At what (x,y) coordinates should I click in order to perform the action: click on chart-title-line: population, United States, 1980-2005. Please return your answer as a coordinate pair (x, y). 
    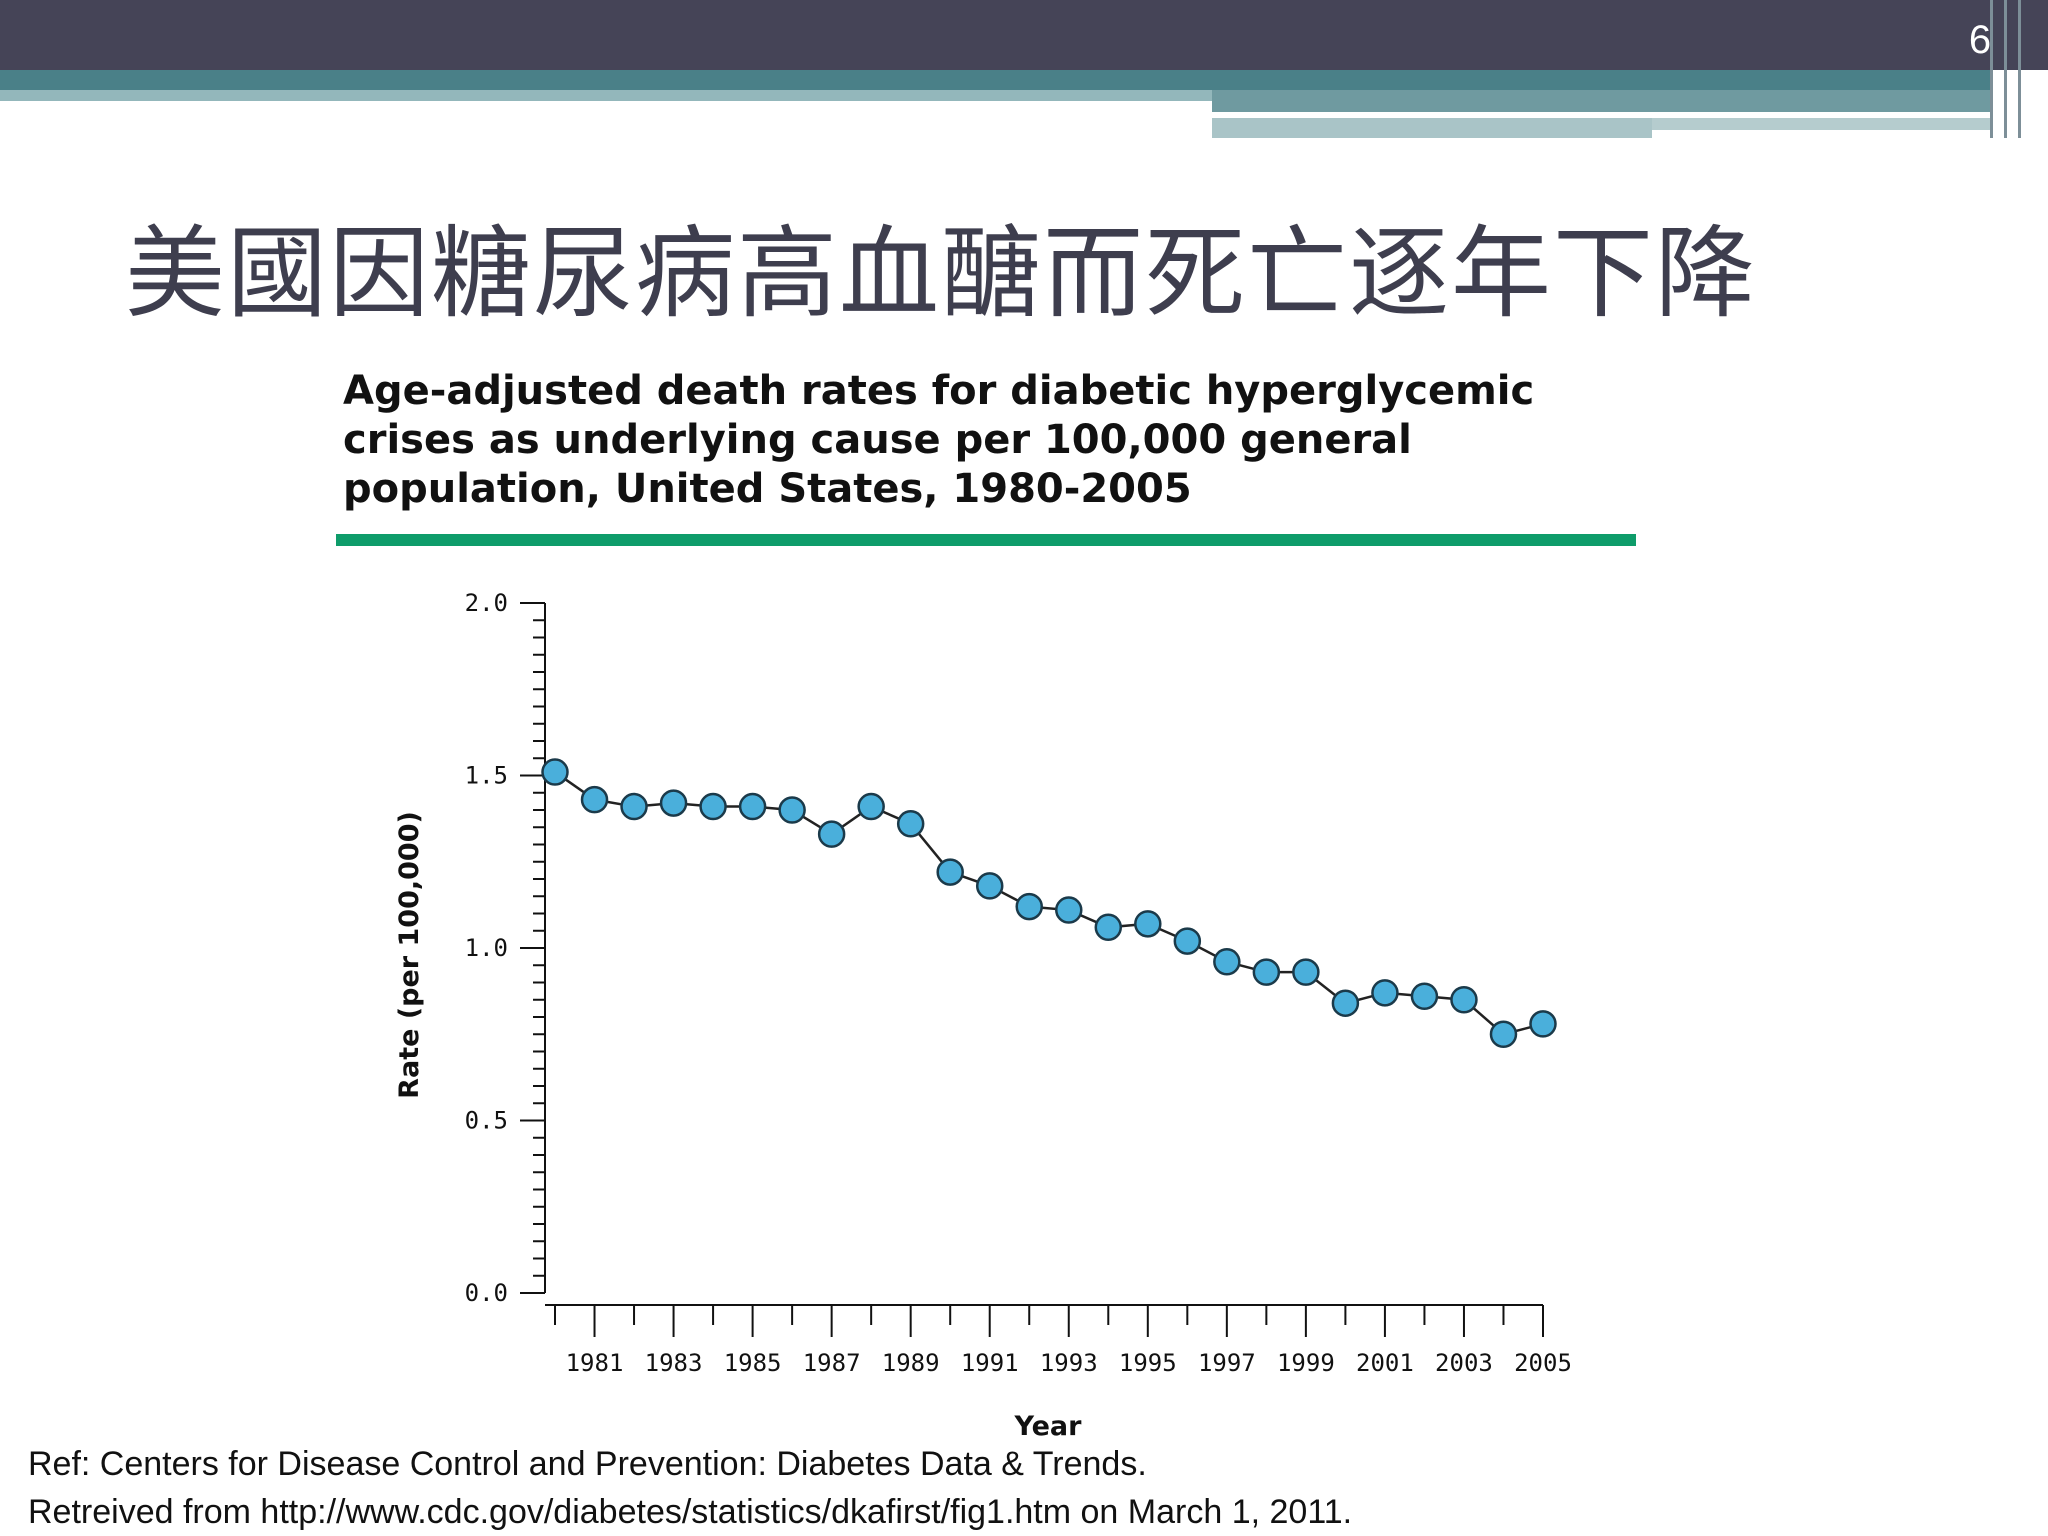
    Looking at the image, I should click on (767, 489).